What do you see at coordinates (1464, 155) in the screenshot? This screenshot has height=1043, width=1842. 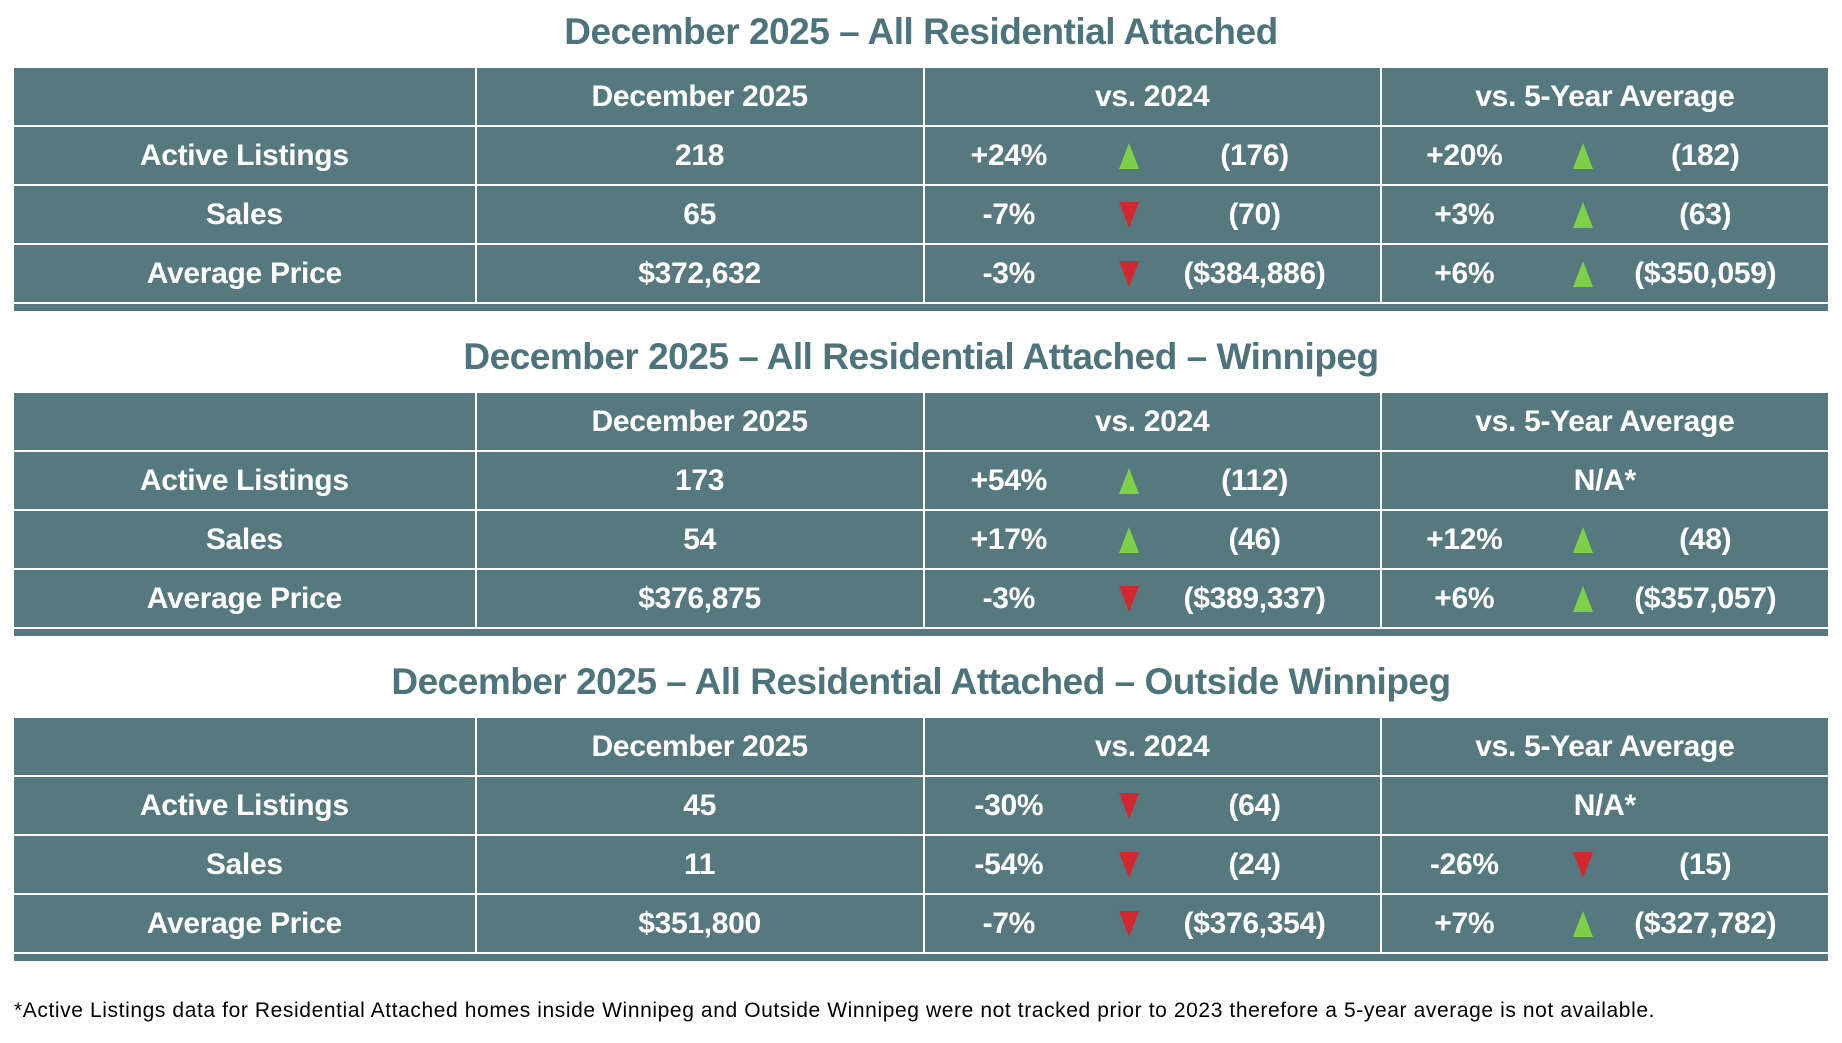 I see `pct-change: +20%` at bounding box center [1464, 155].